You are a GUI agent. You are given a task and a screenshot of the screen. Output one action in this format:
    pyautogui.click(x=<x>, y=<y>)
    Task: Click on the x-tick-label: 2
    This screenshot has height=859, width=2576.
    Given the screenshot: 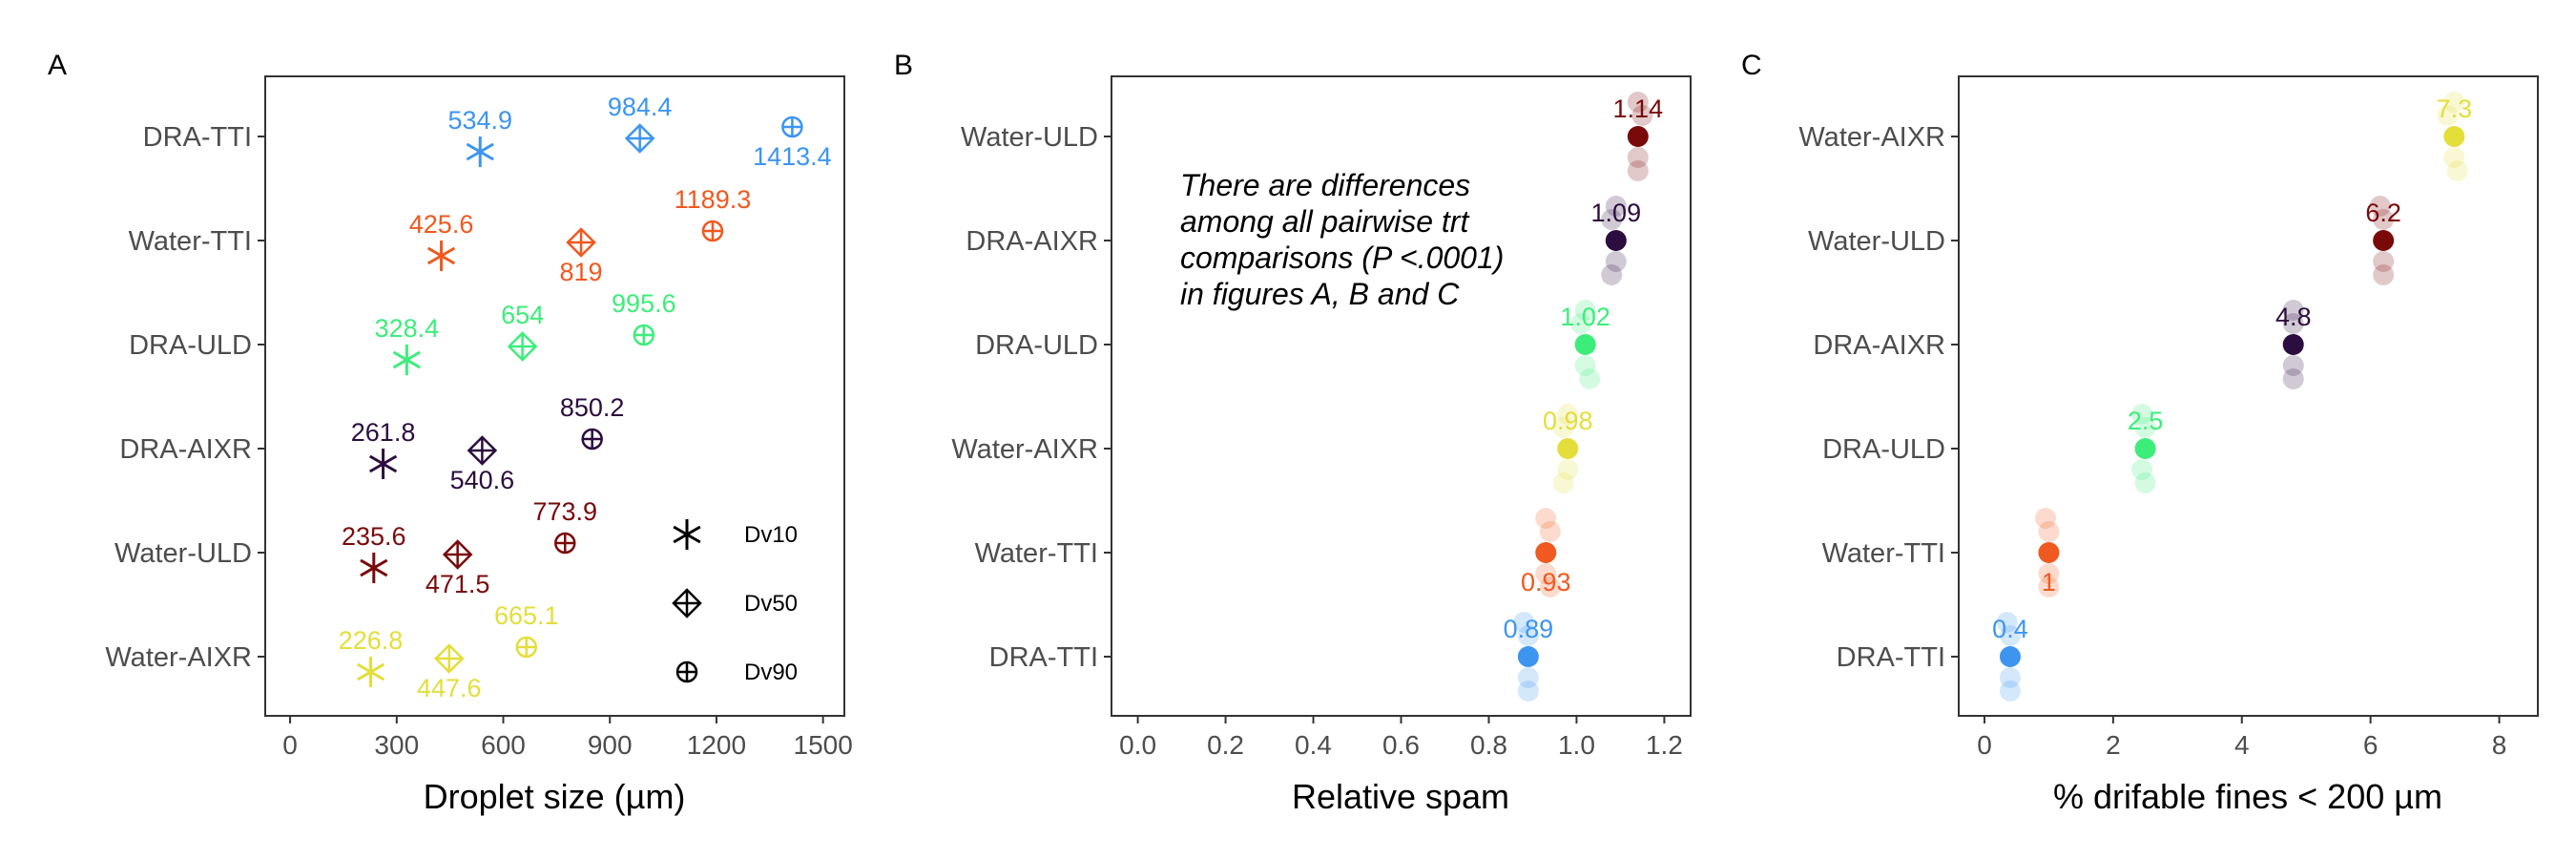 What is the action you would take?
    pyautogui.click(x=2113, y=745)
    